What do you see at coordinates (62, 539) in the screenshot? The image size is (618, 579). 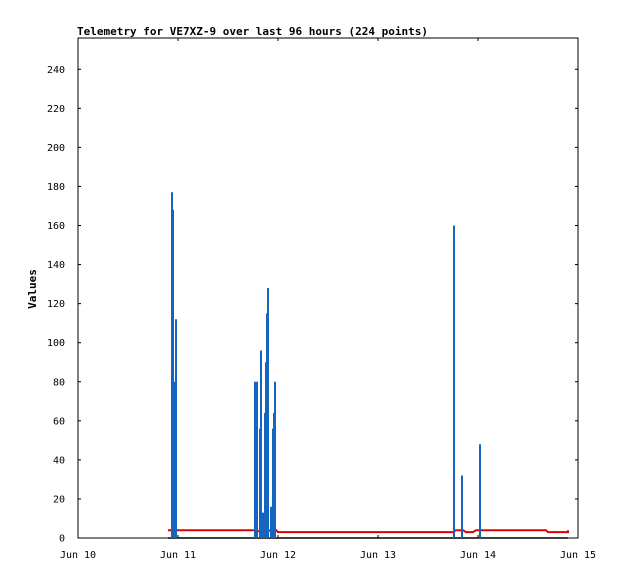 I see `y-tick-label: 0` at bounding box center [62, 539].